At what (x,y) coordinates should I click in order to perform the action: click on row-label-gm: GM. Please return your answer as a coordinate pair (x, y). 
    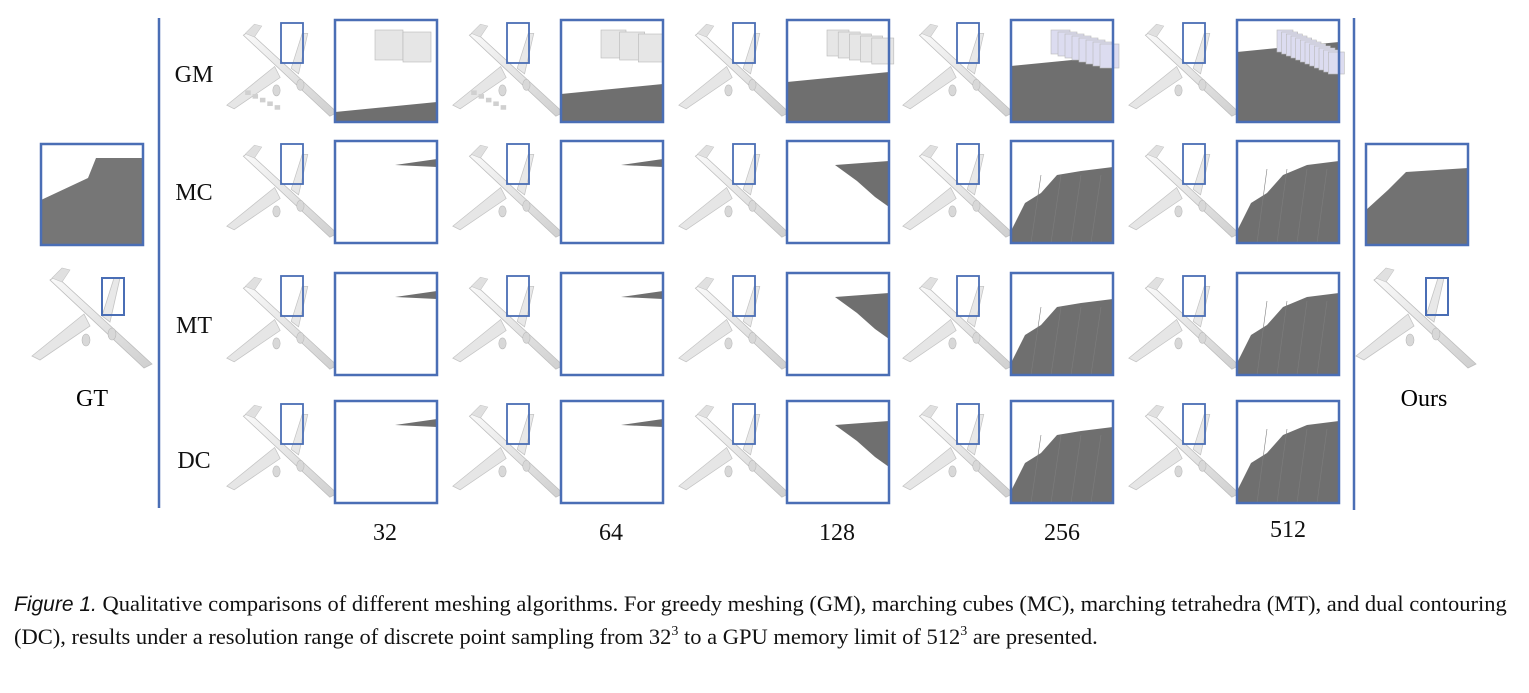
    Looking at the image, I should click on (194, 75).